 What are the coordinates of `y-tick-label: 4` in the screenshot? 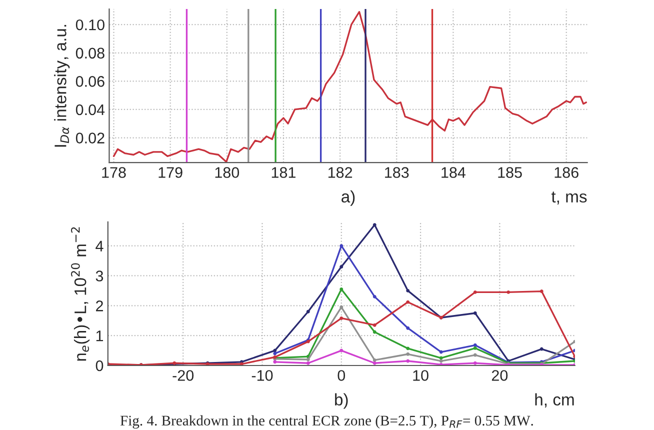 It's located at (100, 246).